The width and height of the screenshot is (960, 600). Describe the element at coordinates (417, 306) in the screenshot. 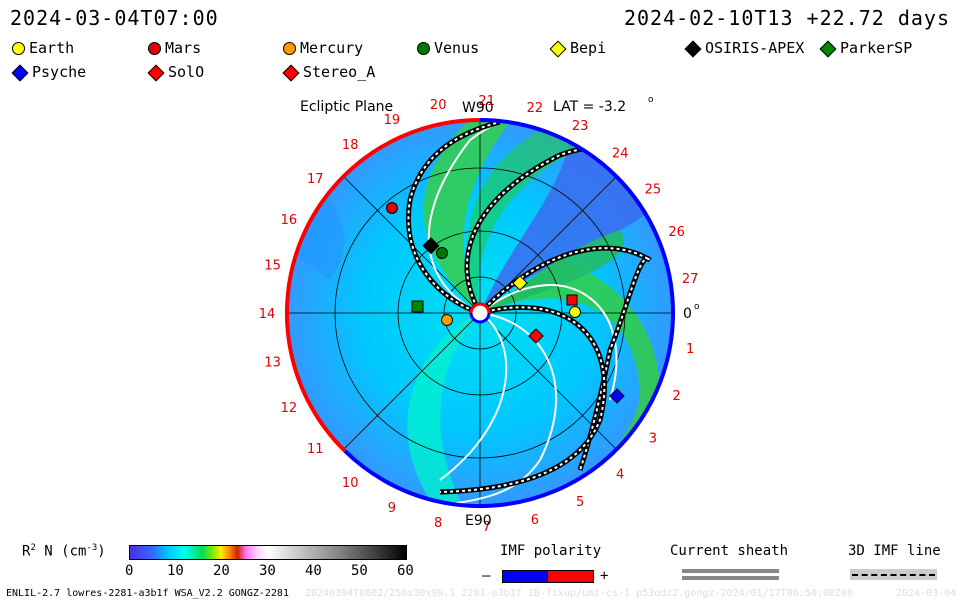

I see `parkersp-marker` at that location.